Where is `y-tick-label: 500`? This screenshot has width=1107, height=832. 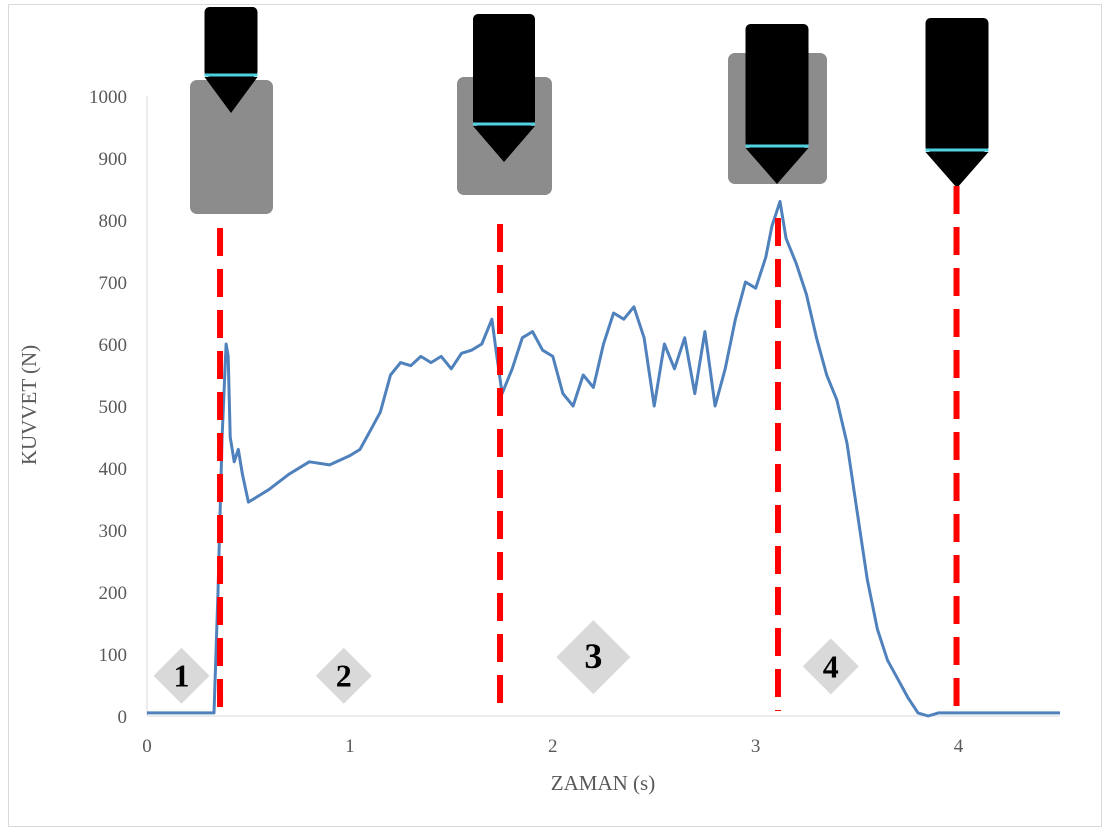
y-tick-label: 500 is located at coordinates (113, 407).